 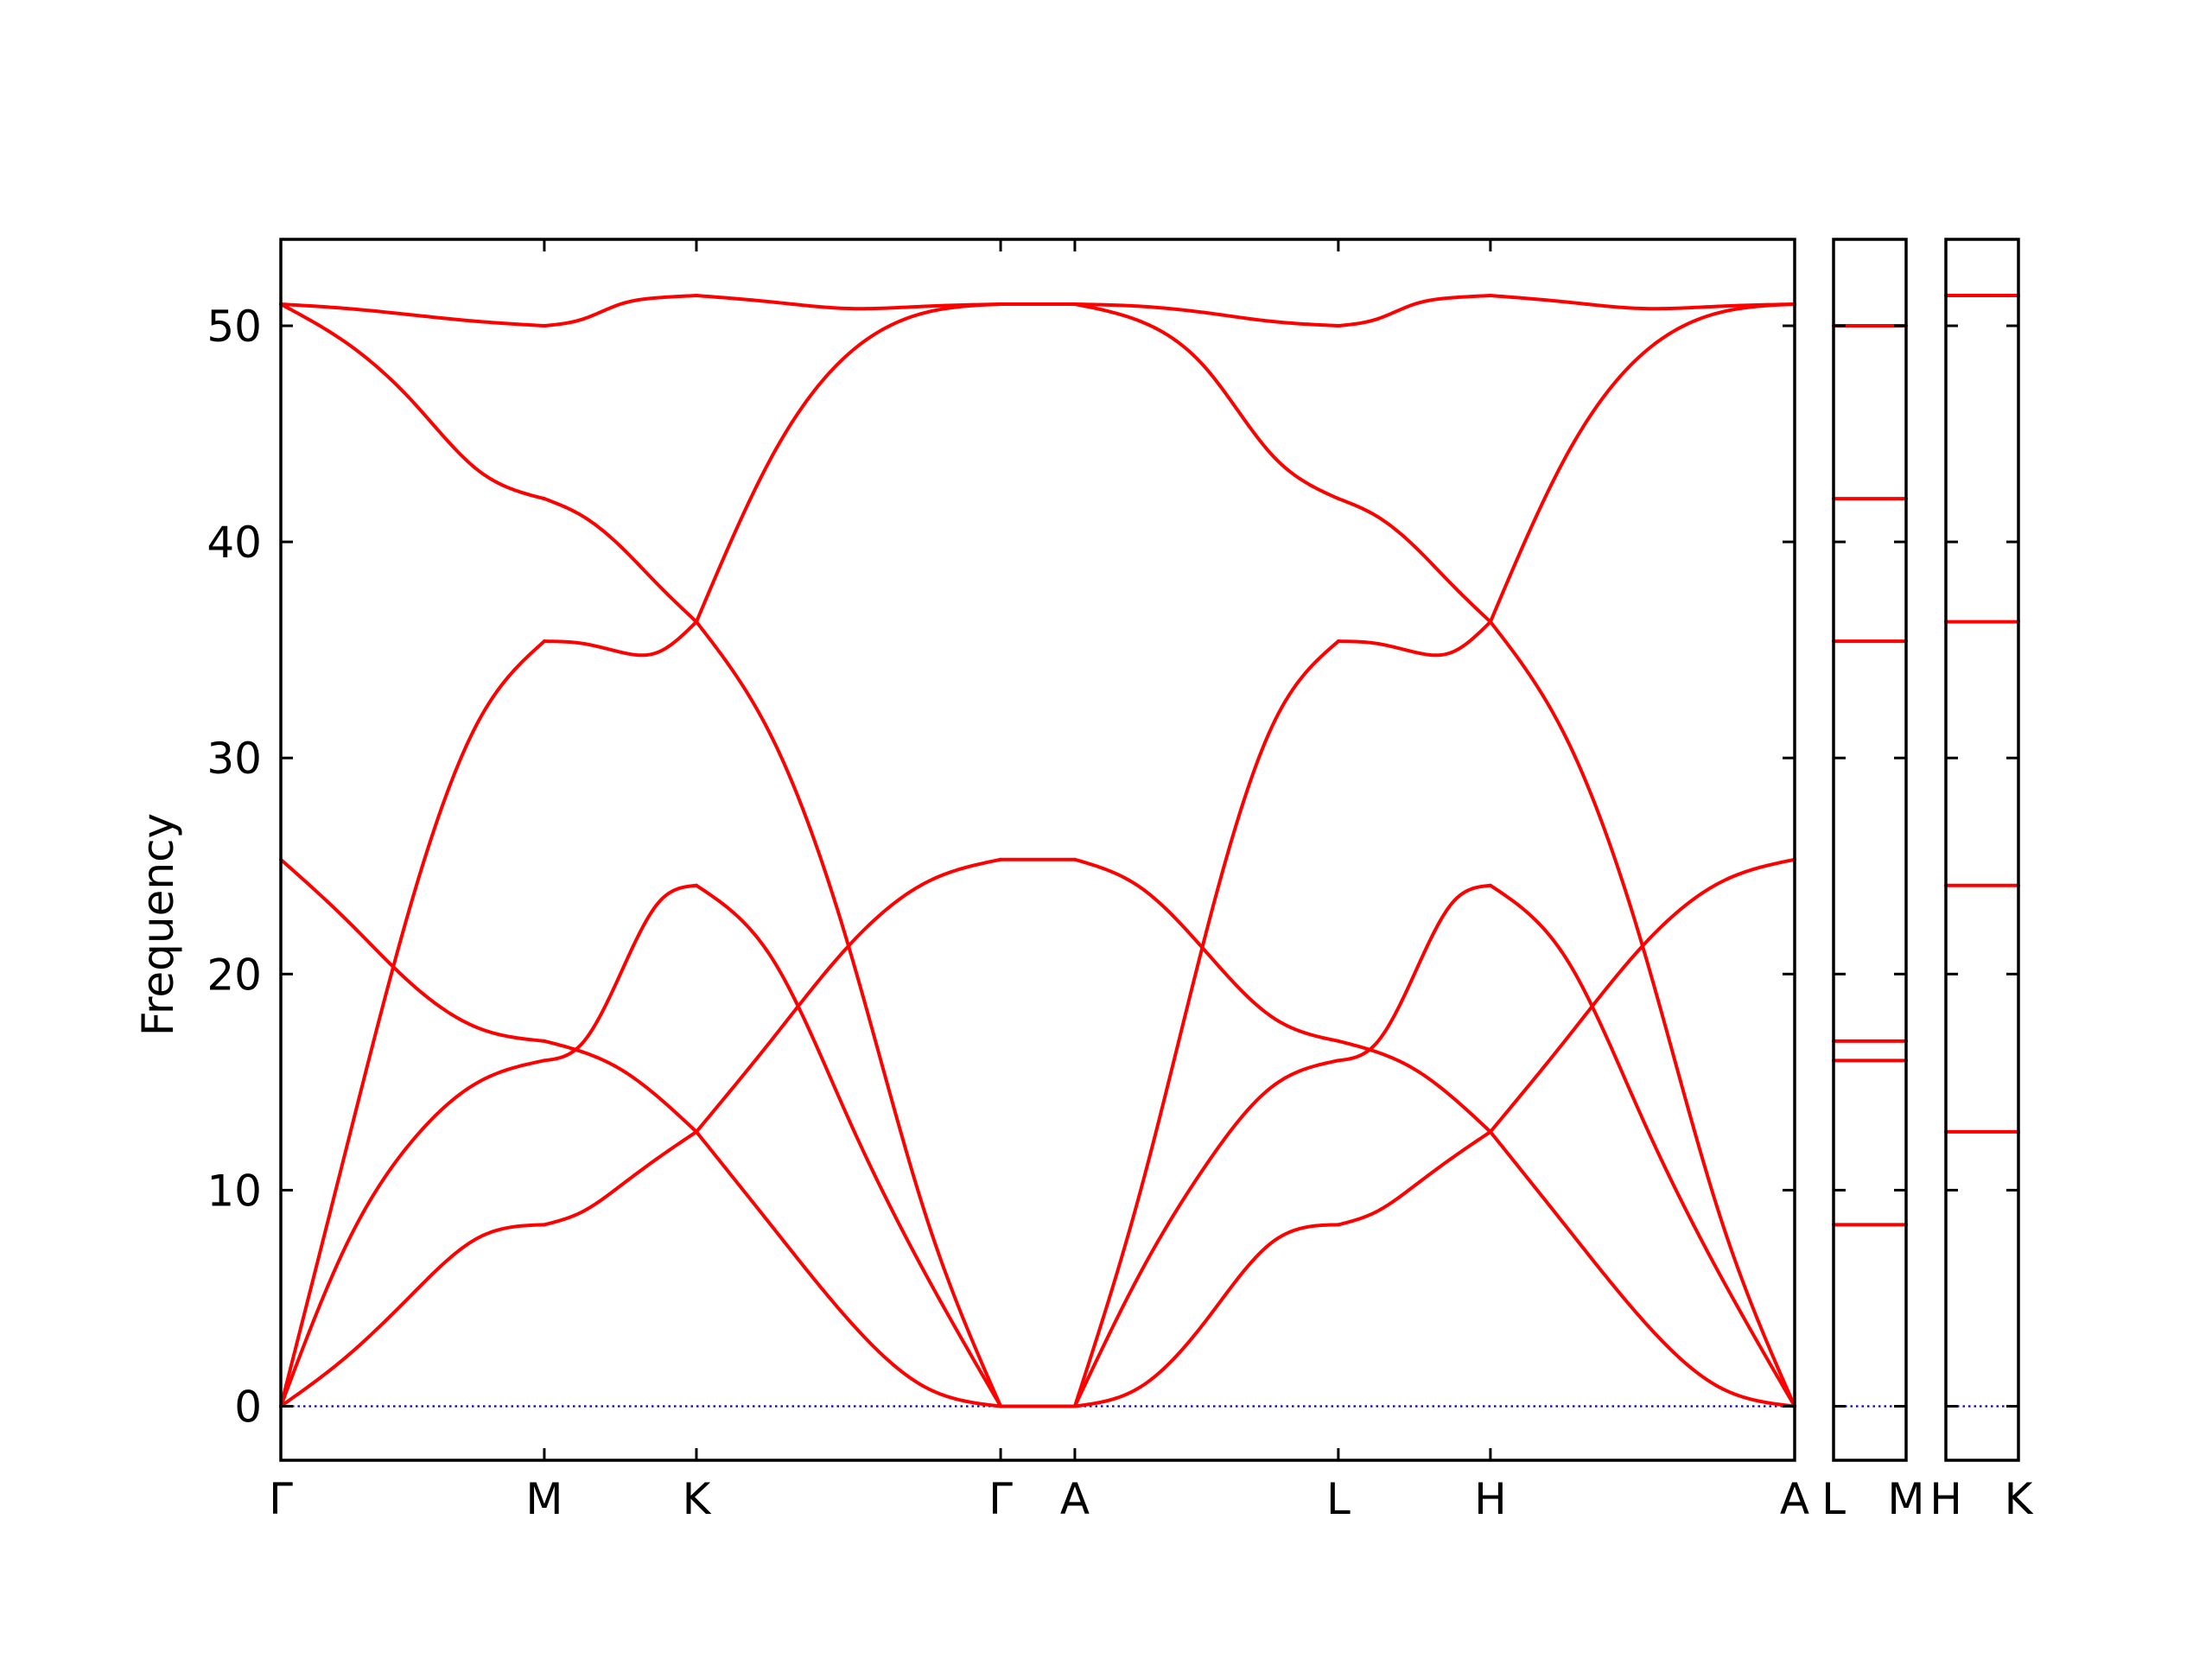 What do you see at coordinates (248, 1407) in the screenshot?
I see `ytick-label: 0` at bounding box center [248, 1407].